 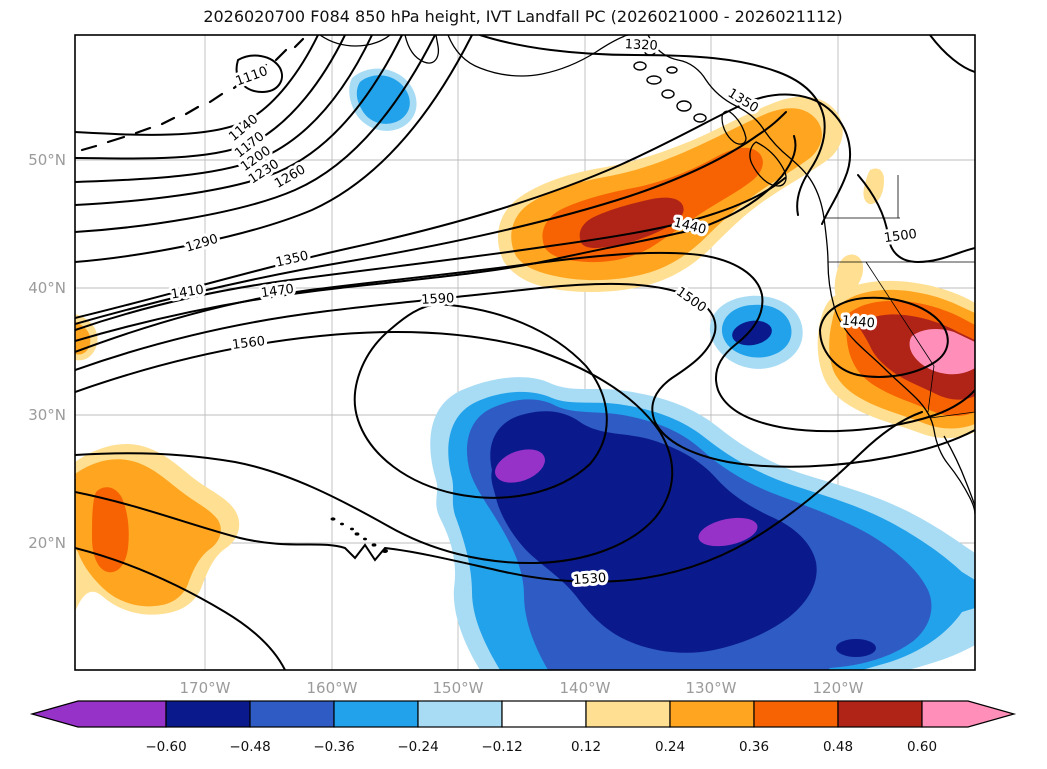 I want to click on colorbar-tick-label: −0.12, so click(x=501, y=747).